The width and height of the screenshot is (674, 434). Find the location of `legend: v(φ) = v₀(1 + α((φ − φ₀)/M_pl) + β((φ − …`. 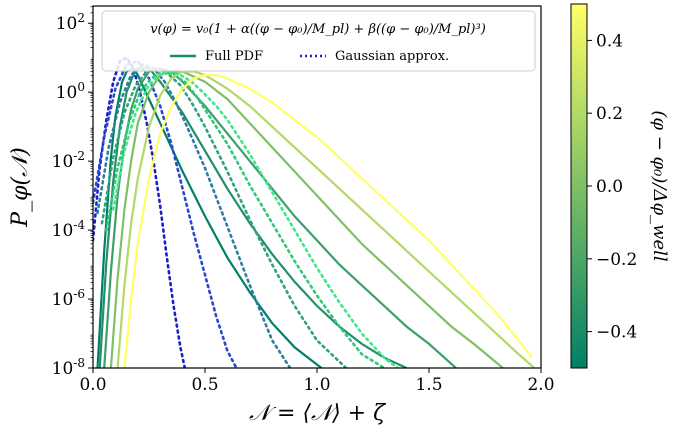

legend: v(φ) = v₀(1 + α((φ − φ₀)/M_pl) + β((φ − … is located at coordinates (318, 41).